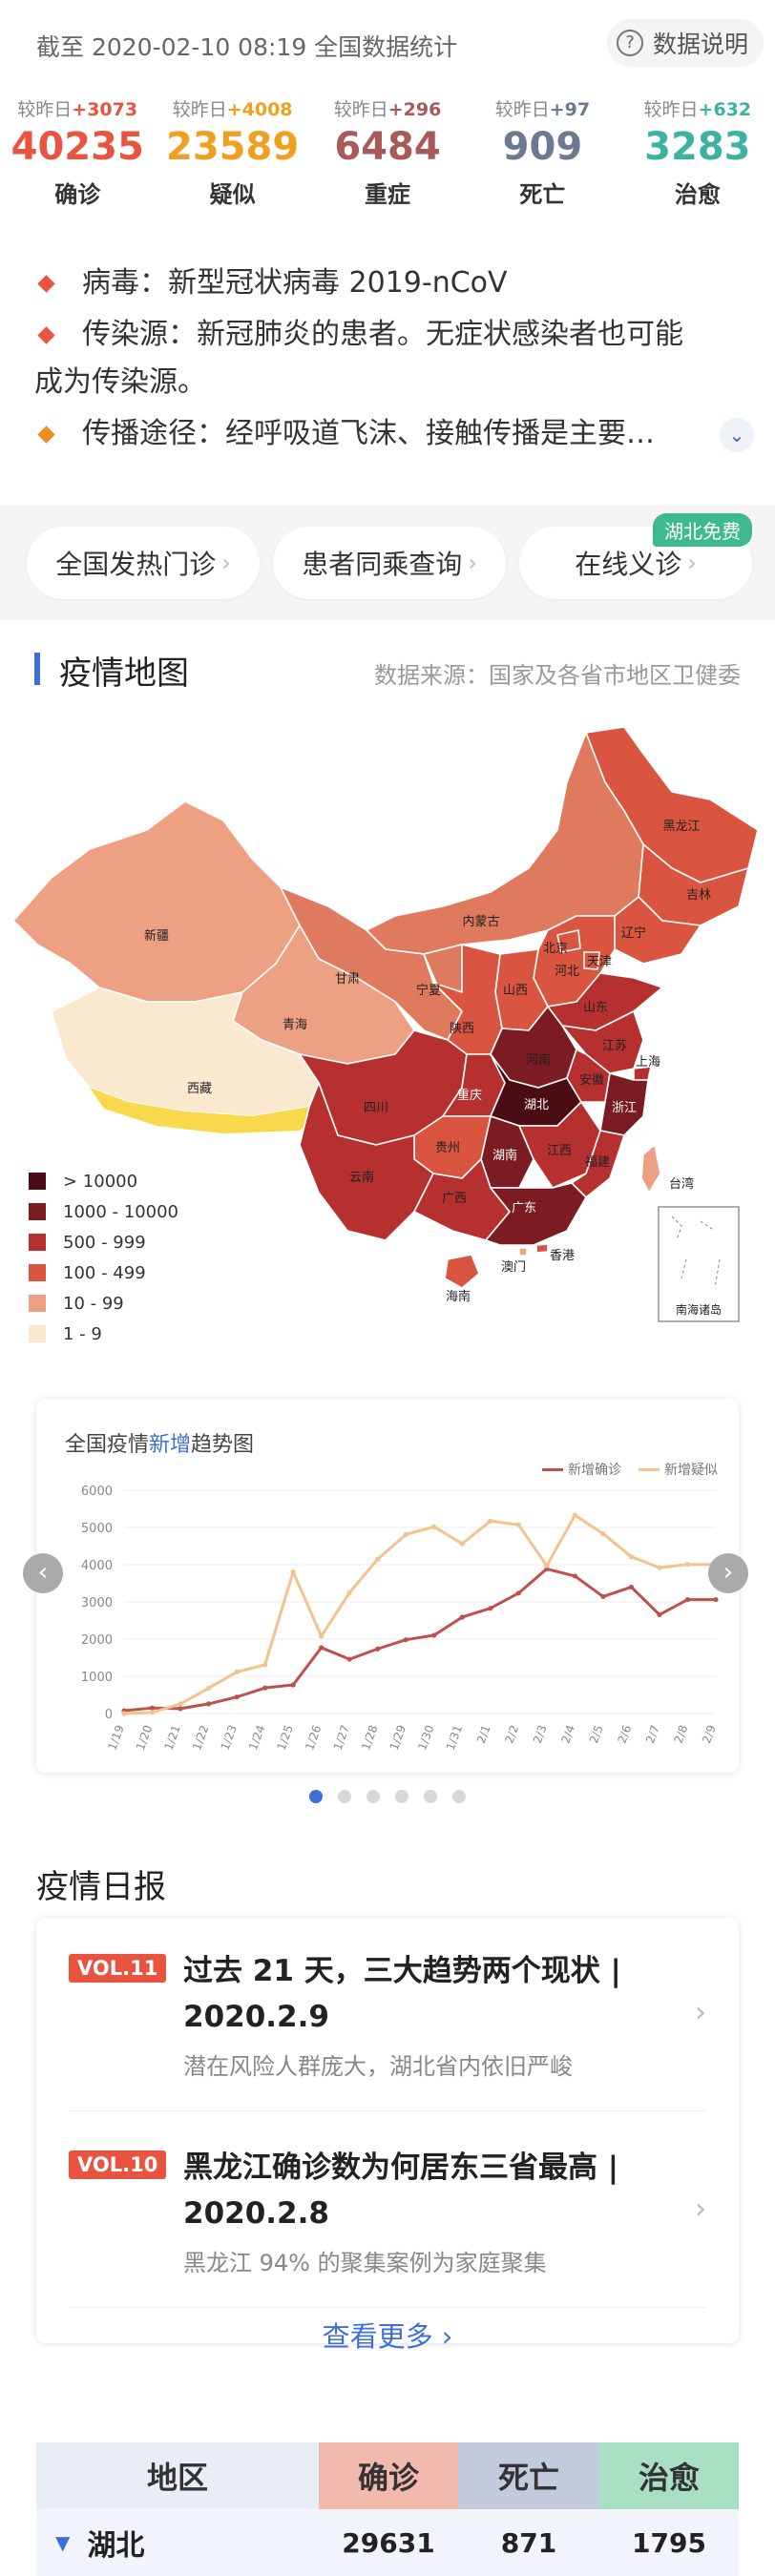 The image size is (775, 2576). Describe the element at coordinates (725, 109) in the screenshot. I see `stat-delta: +632` at that location.